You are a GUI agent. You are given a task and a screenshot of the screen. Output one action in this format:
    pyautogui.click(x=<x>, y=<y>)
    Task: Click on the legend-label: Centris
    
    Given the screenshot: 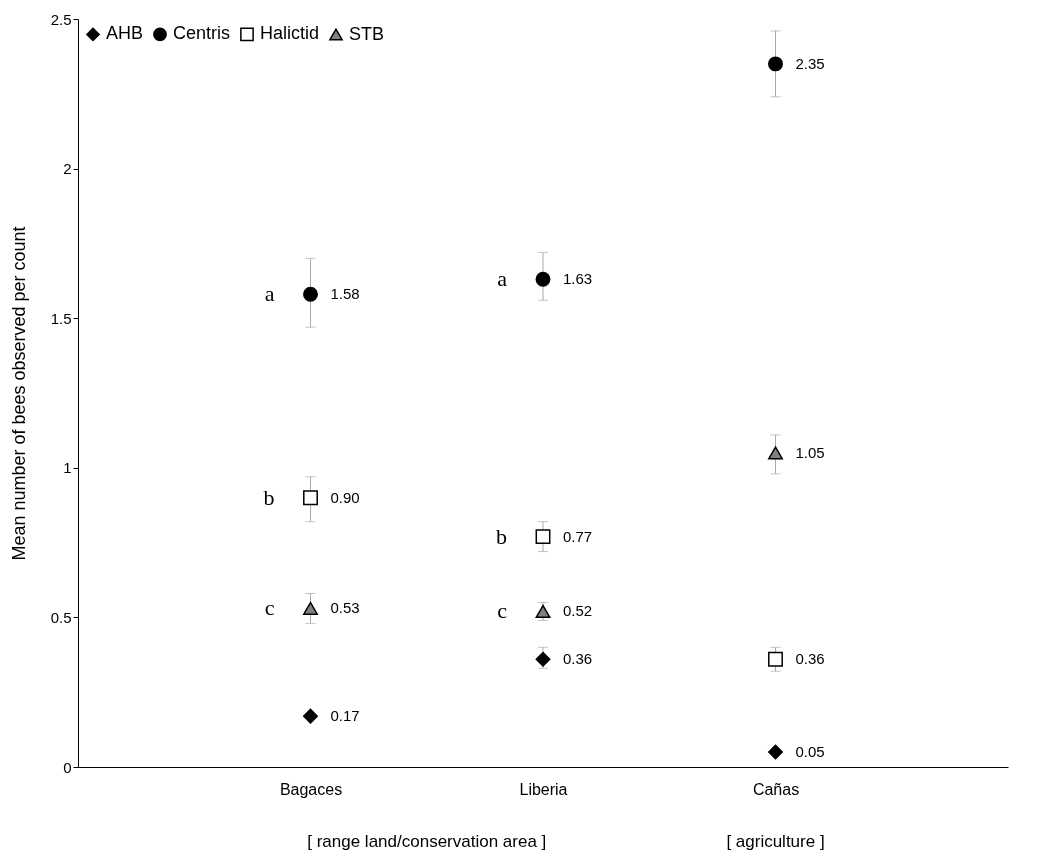 What is the action you would take?
    pyautogui.click(x=202, y=33)
    